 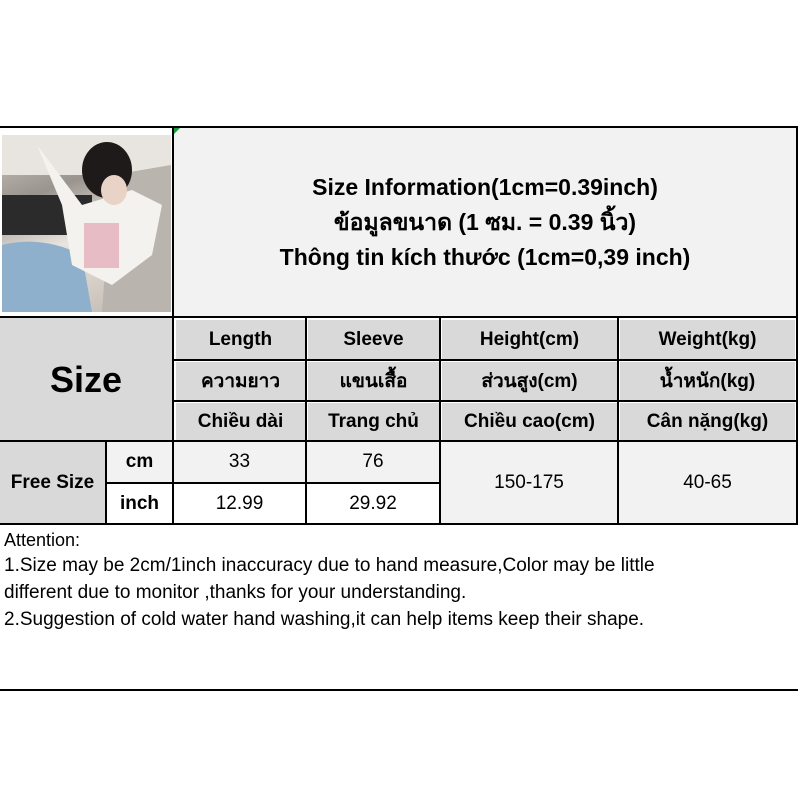 I want to click on unit-cm-label: cm, so click(x=139, y=462).